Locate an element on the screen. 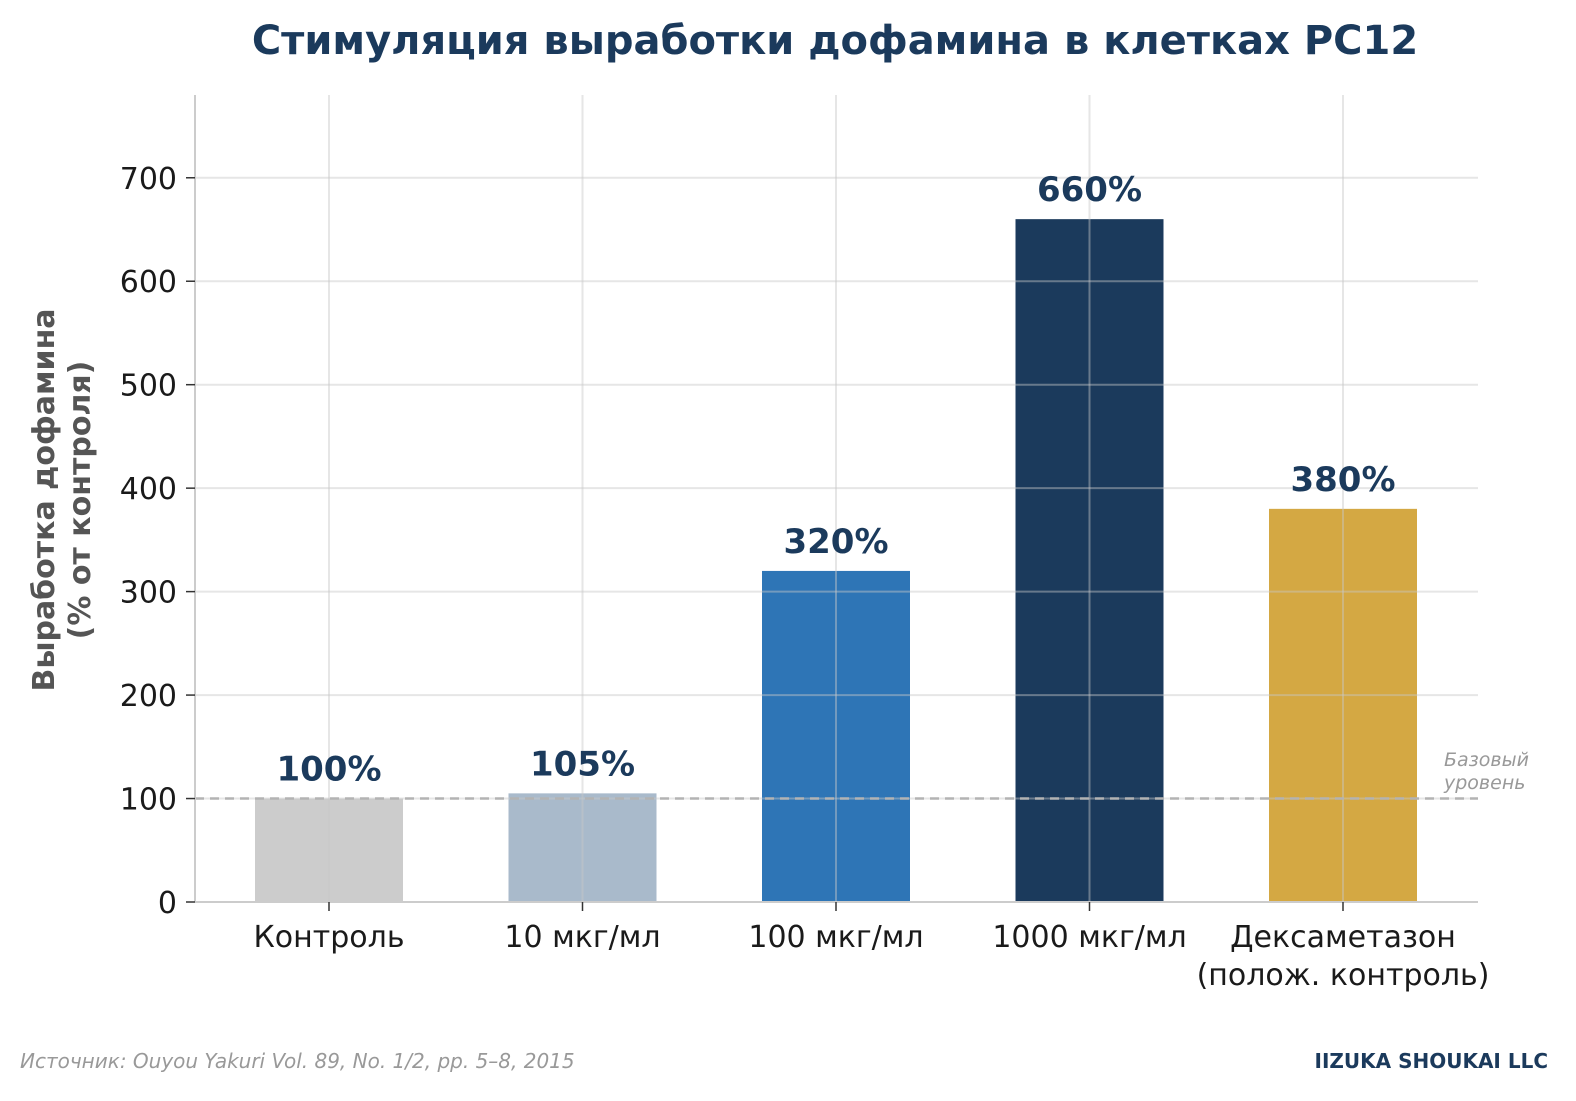  y-tick-label-1: 100 is located at coordinates (148, 800).